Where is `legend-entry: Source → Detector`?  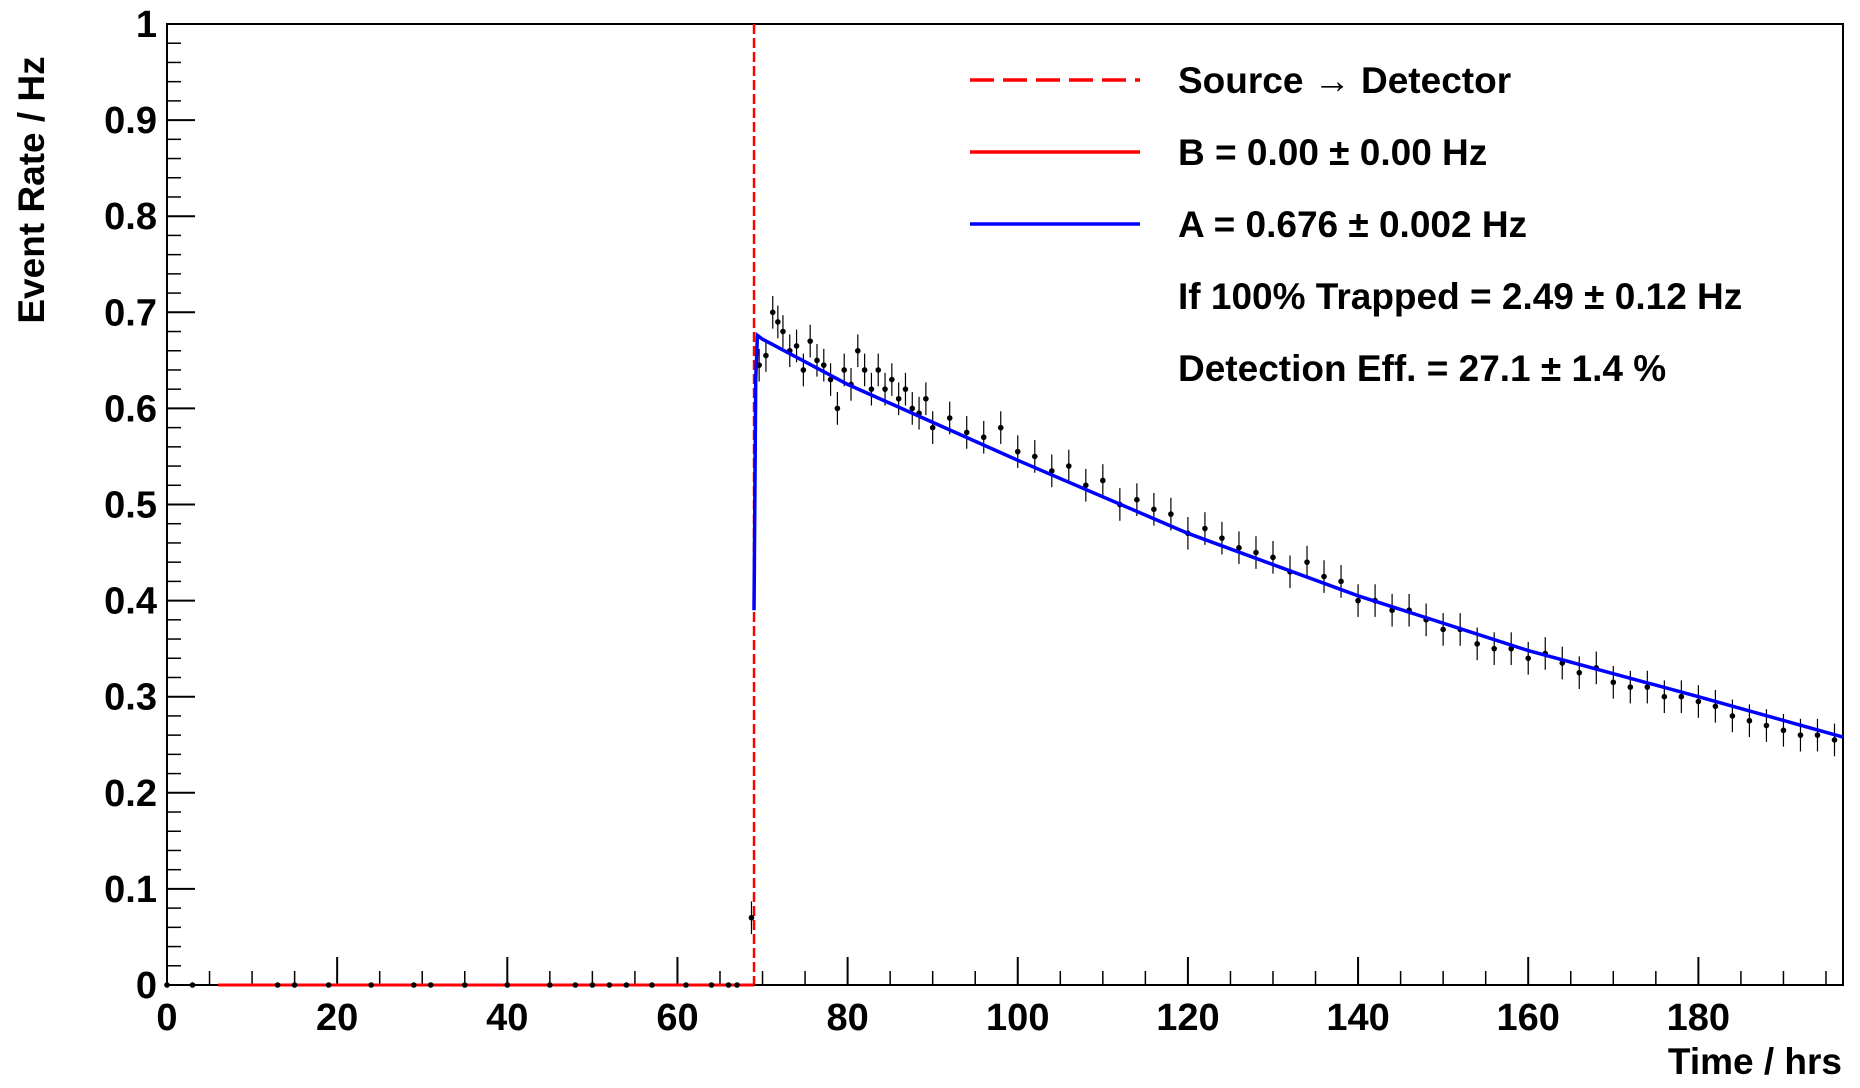
legend-entry: Source → Detector is located at coordinates (1344, 80).